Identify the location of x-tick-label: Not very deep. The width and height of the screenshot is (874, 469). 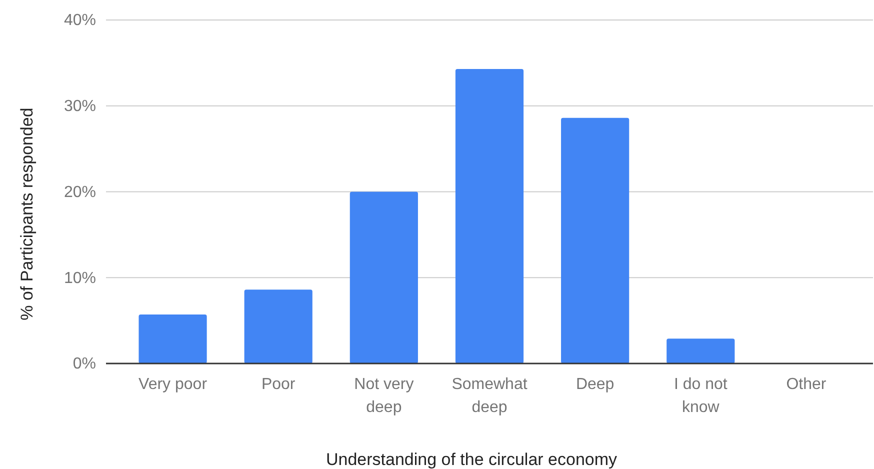
(384, 396).